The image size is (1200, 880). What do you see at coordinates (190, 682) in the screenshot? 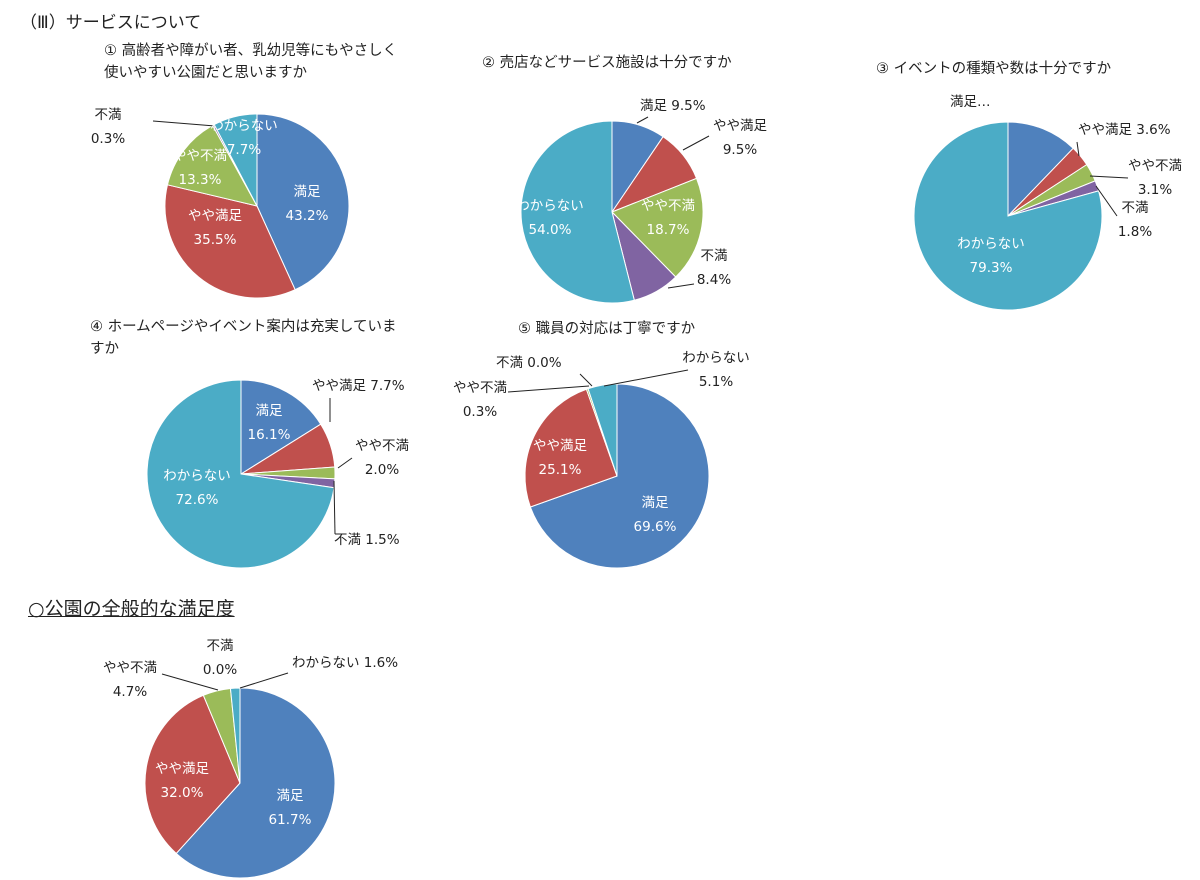
I see `chart-6-leader-yaya-fuman` at bounding box center [190, 682].